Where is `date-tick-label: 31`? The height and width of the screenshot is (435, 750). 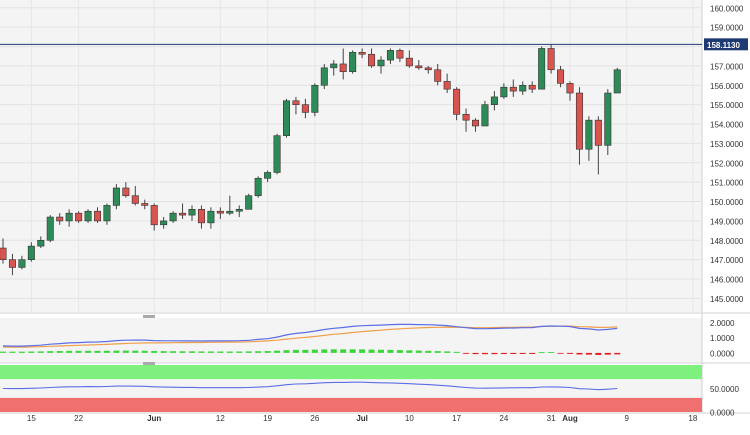
date-tick-label: 31 is located at coordinates (551, 418).